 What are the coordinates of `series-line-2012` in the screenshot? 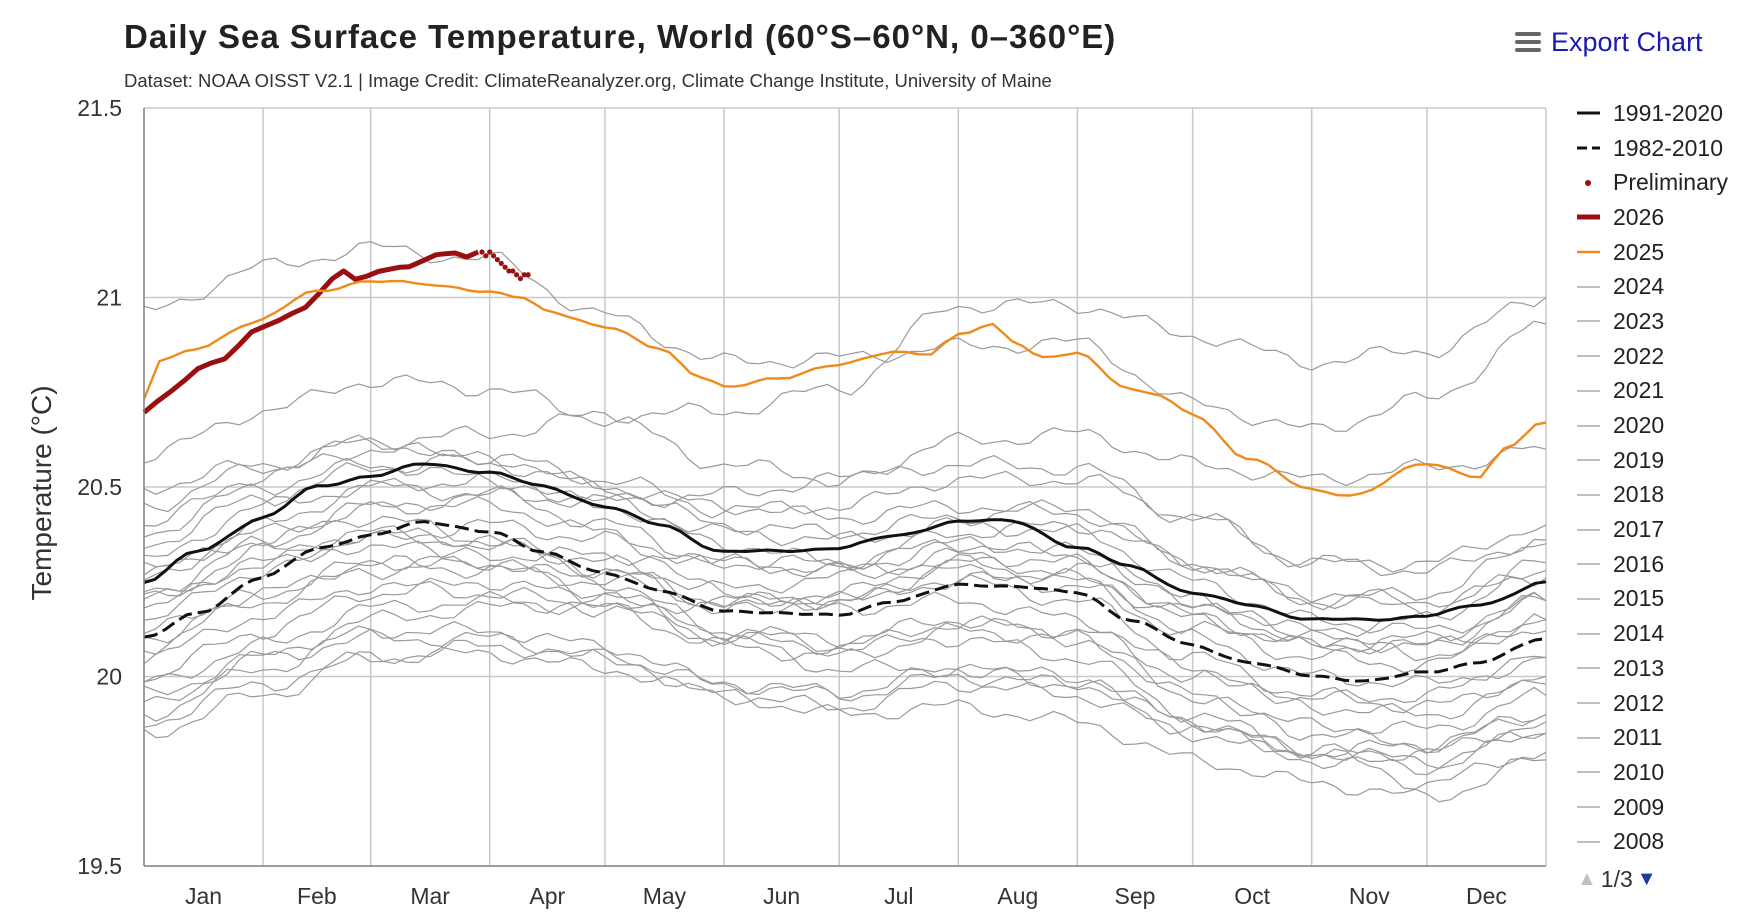 It's located at (845, 662).